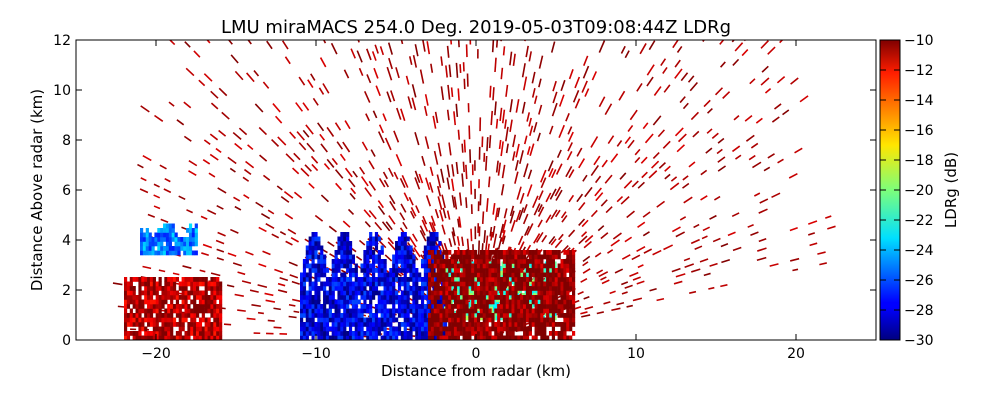 The image size is (1000, 404). I want to click on colorbar-tick-label: −22, so click(919, 221).